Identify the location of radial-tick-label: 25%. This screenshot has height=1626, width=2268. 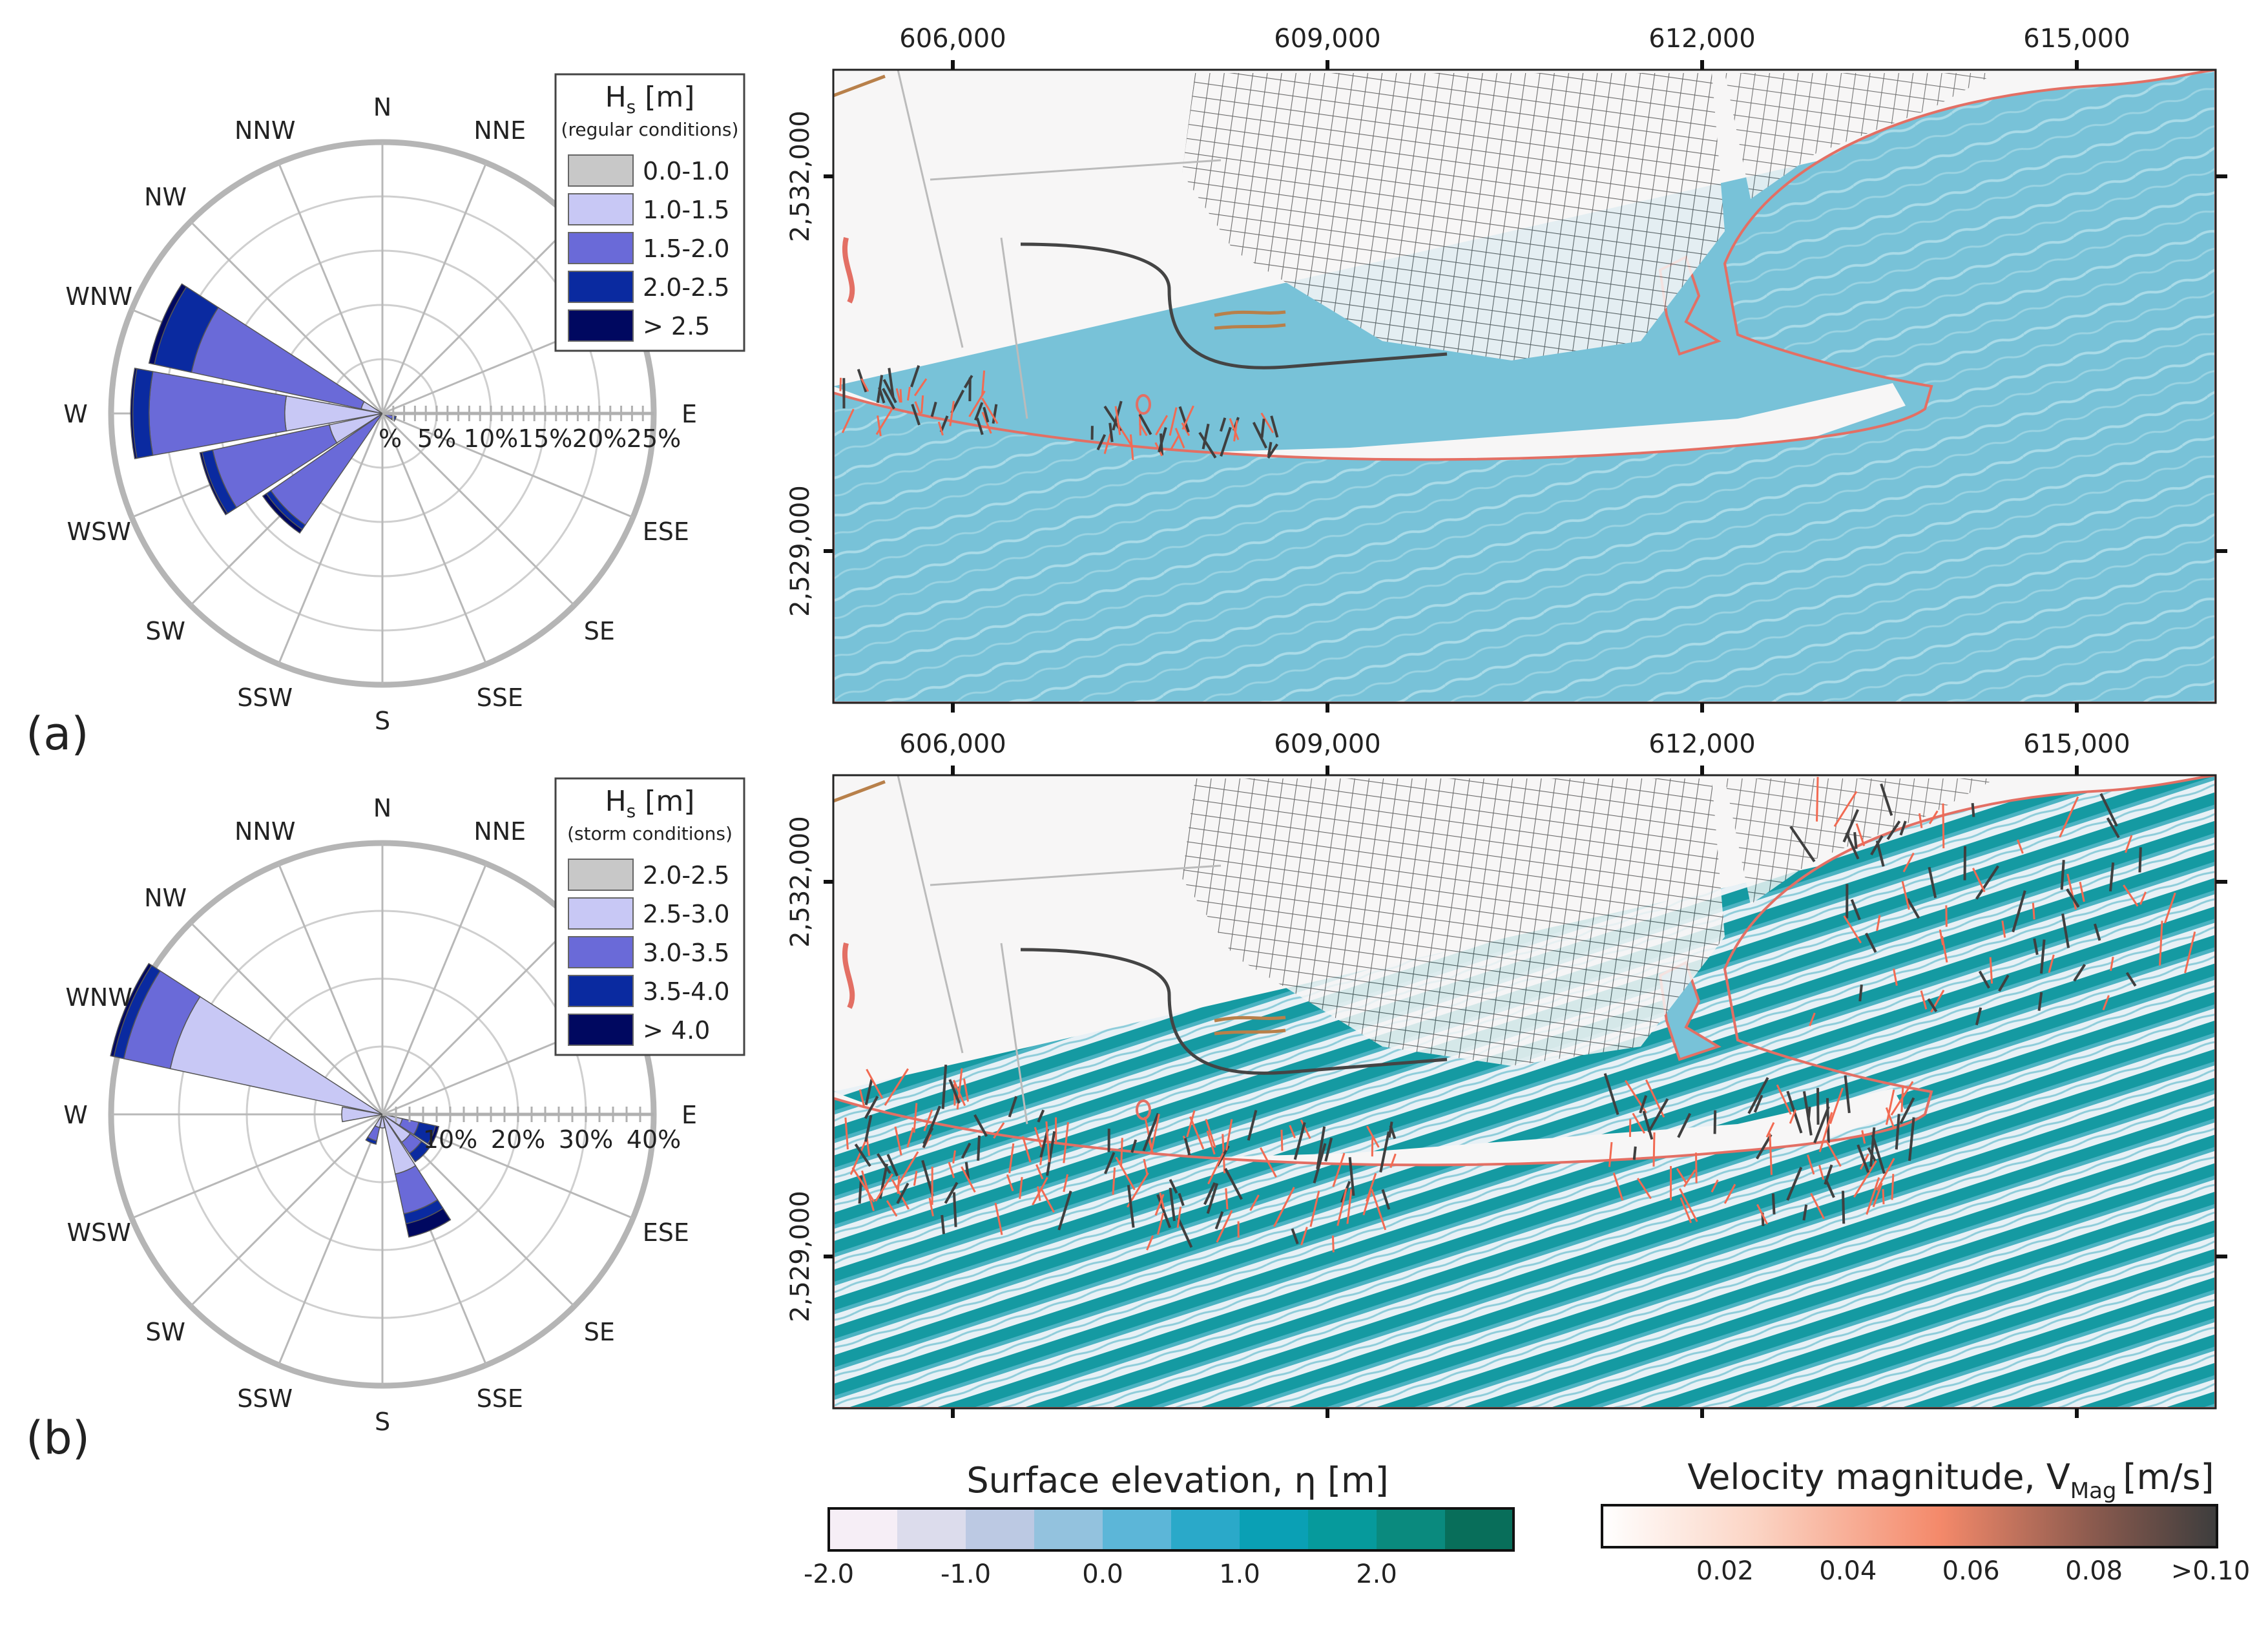
(654, 439).